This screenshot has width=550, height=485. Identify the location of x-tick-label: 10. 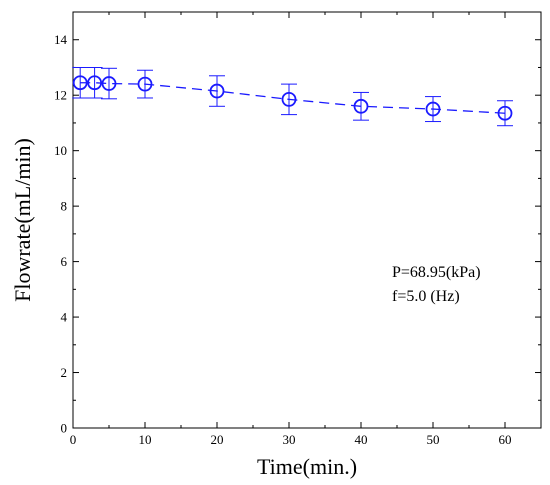
(145, 439).